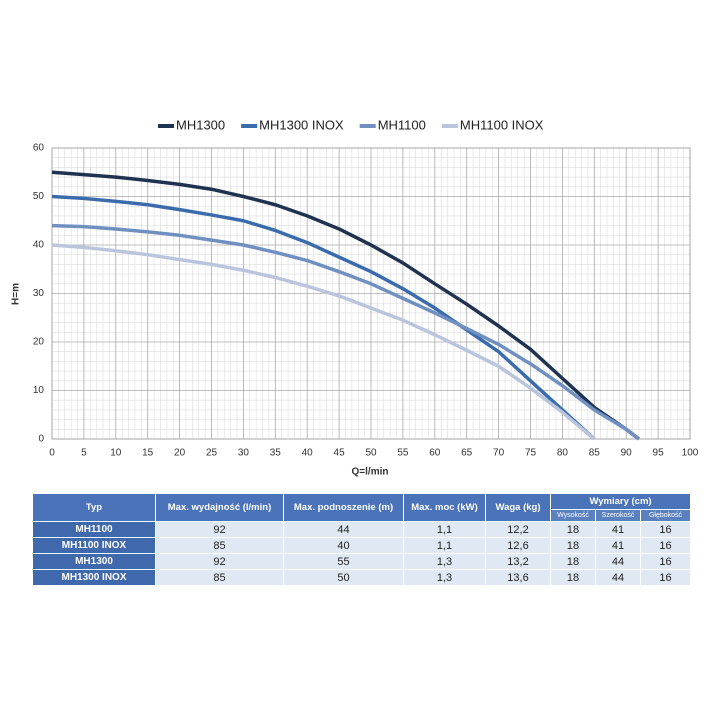 The height and width of the screenshot is (720, 720). I want to click on x-axis-label: Q=l/min, so click(370, 472).